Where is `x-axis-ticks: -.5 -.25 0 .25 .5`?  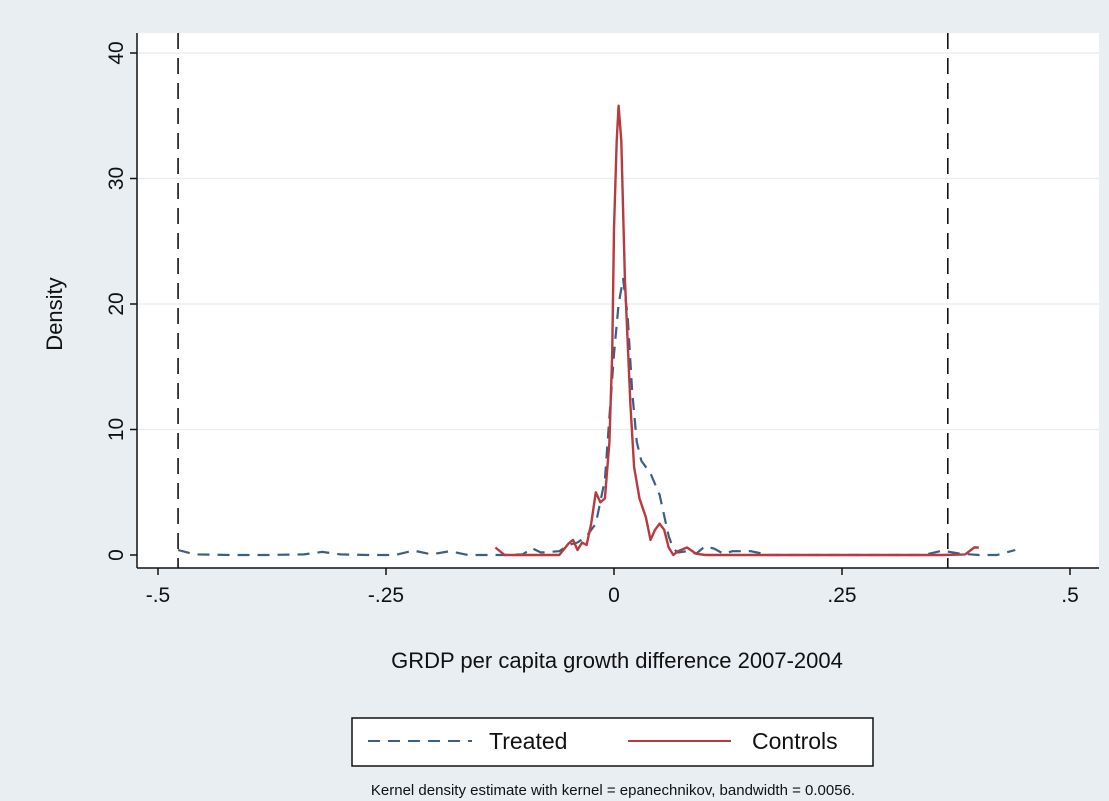
x-axis-ticks: -.5 -.25 0 .25 .5 is located at coordinates (612, 587).